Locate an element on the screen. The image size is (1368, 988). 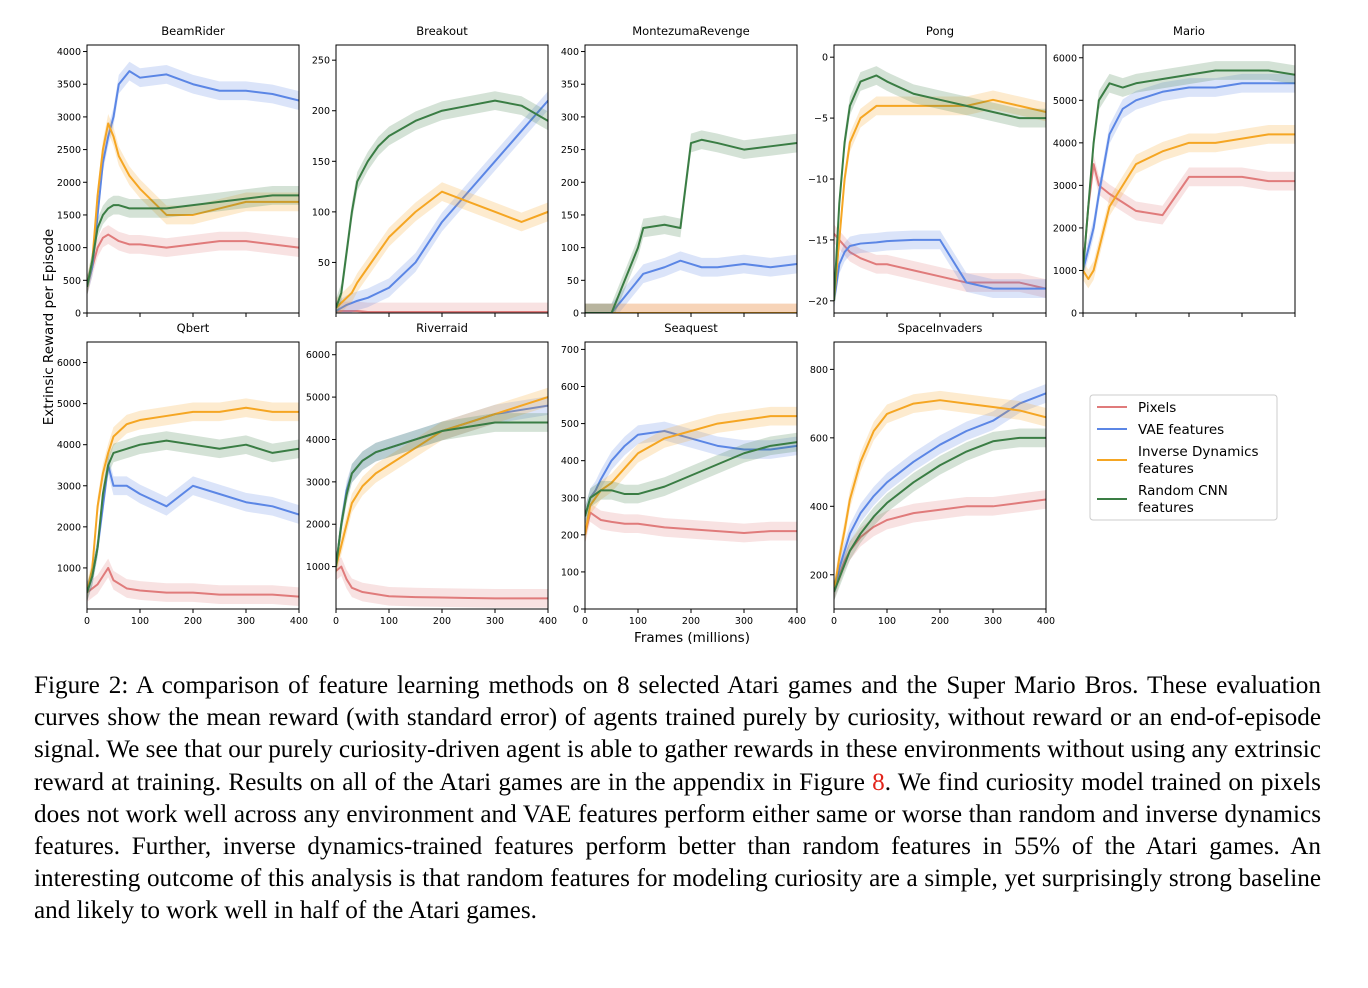
y-tick-label: 250 is located at coordinates (570, 150).